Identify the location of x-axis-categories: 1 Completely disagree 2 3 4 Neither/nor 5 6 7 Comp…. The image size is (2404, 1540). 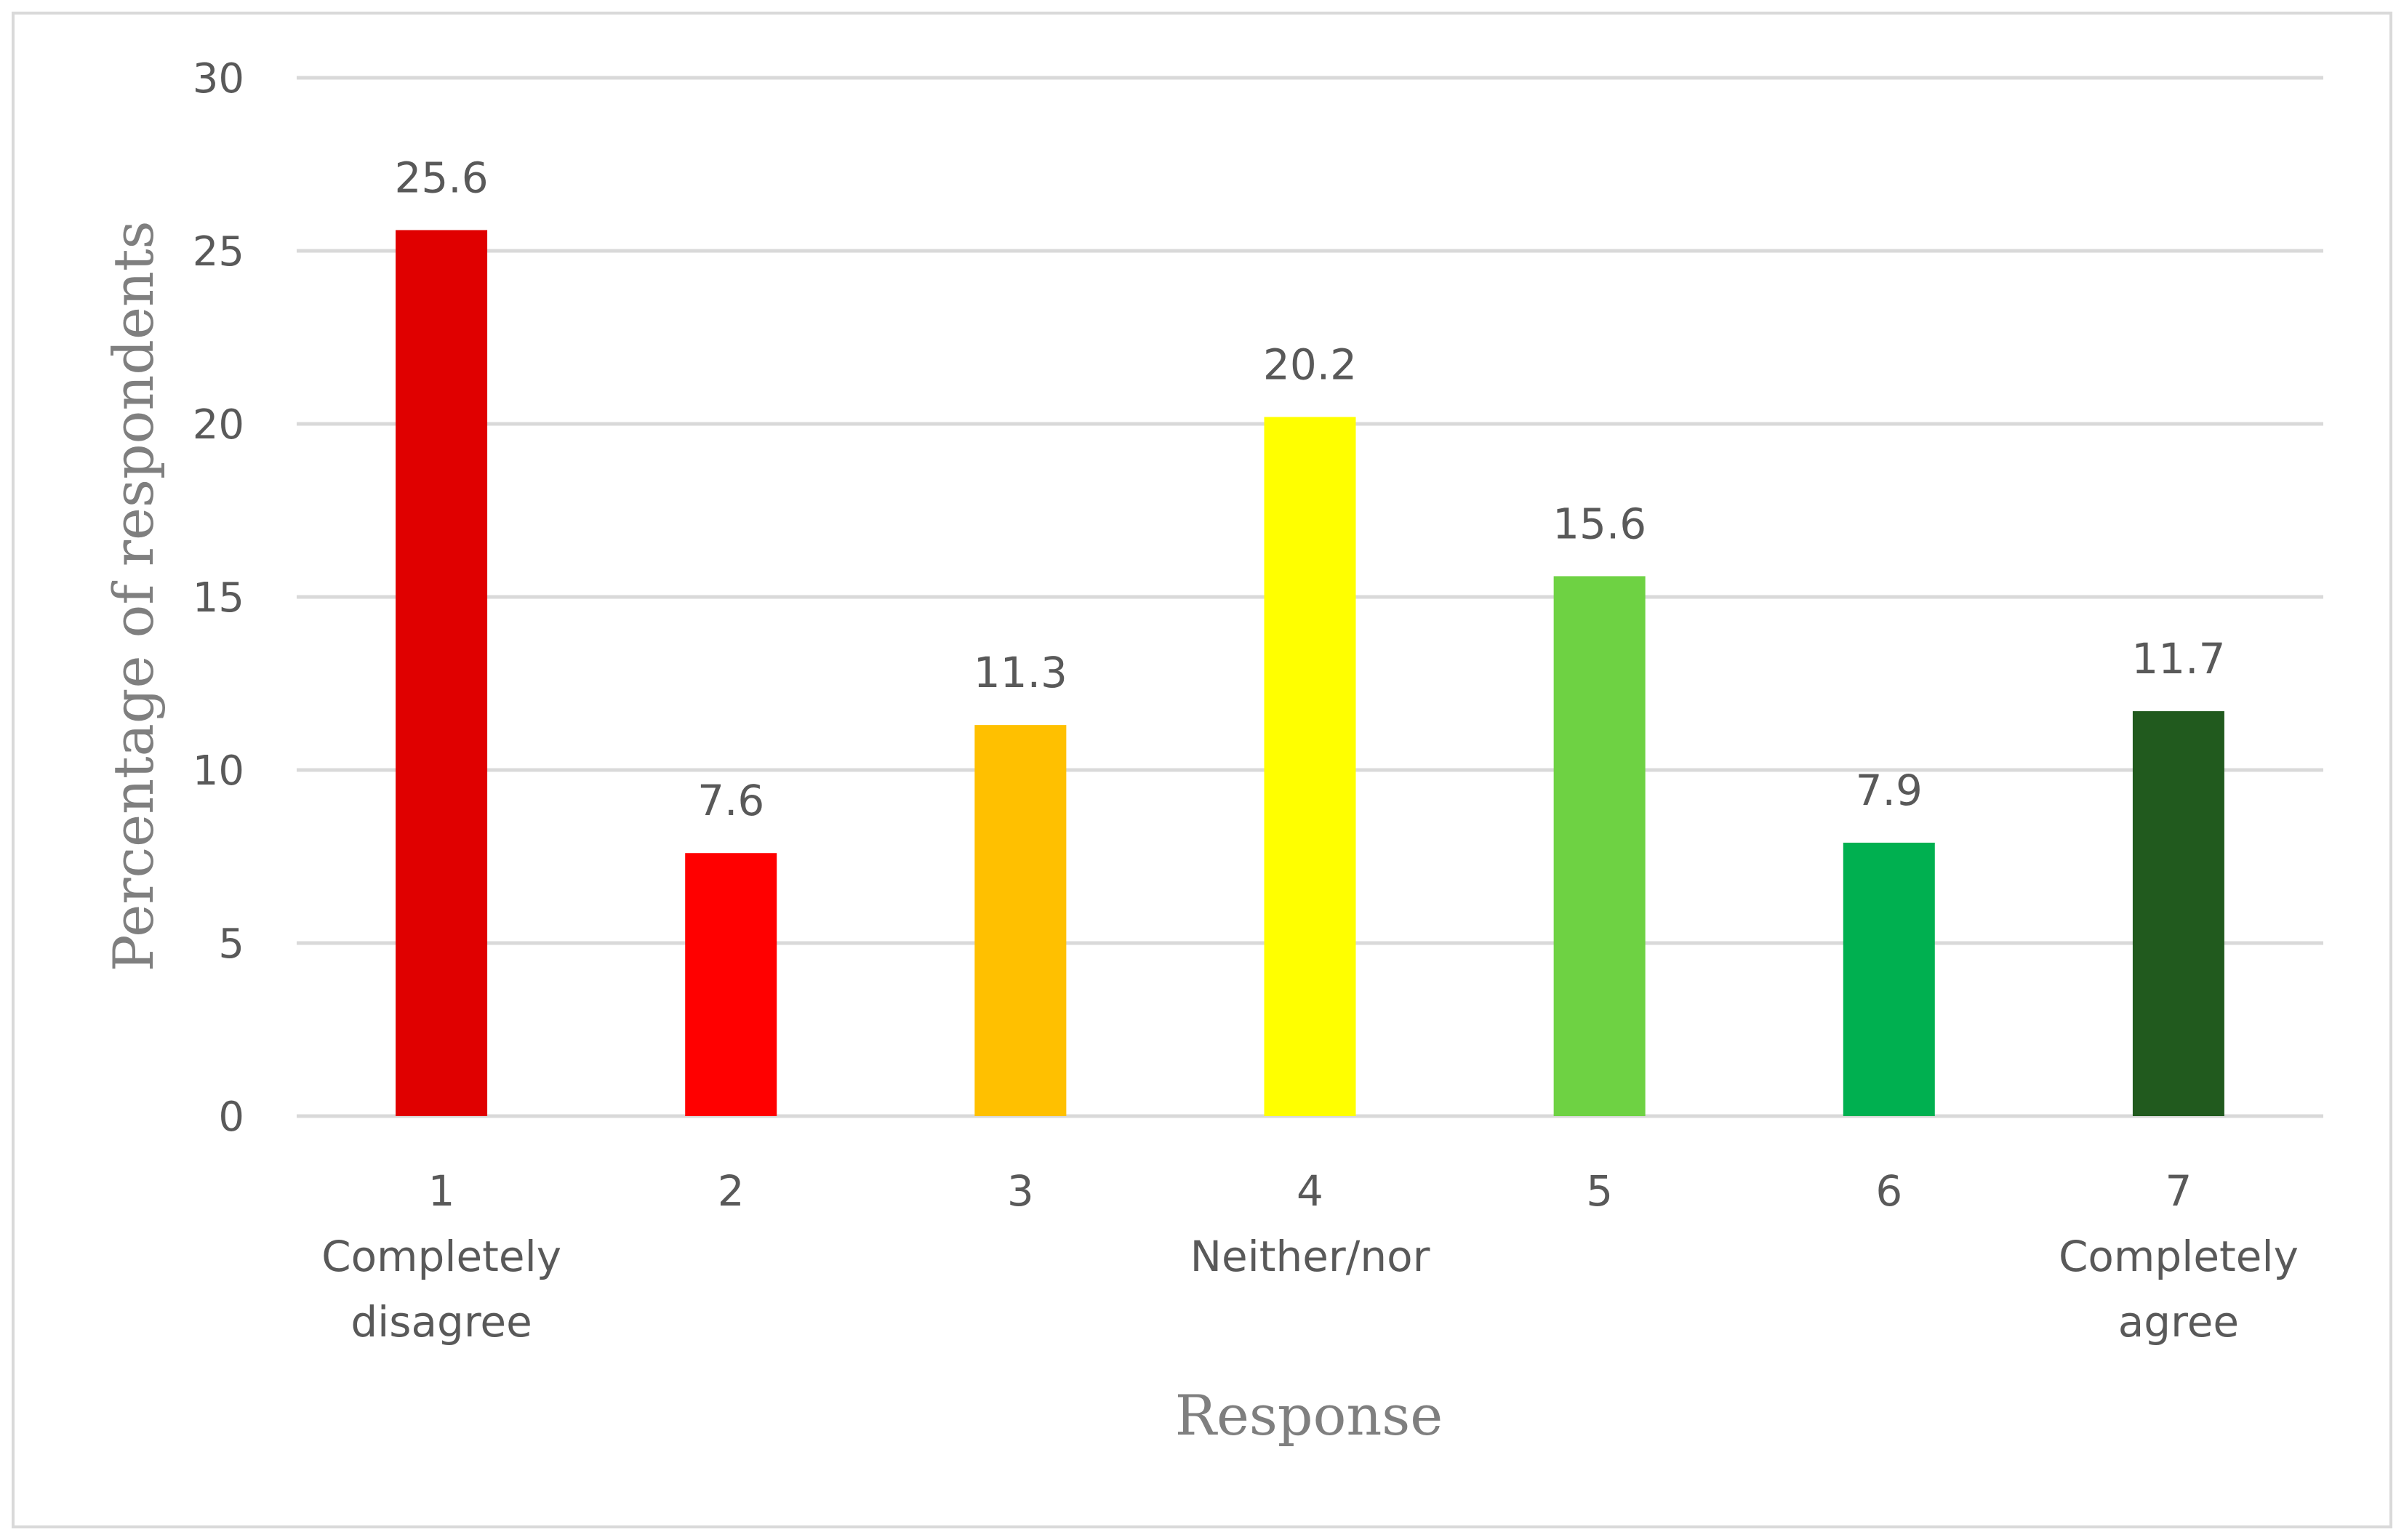
(1310, 1256).